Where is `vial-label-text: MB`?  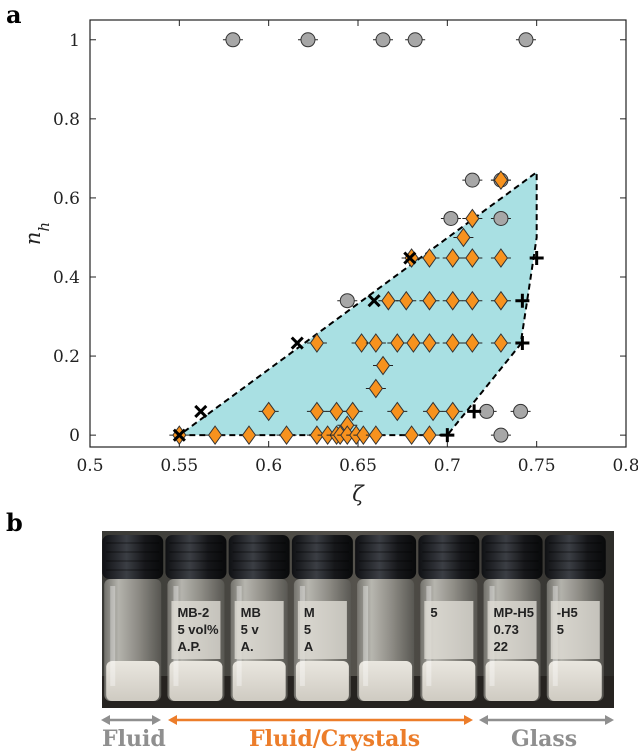
vial-label-text: MB is located at coordinates (251, 612).